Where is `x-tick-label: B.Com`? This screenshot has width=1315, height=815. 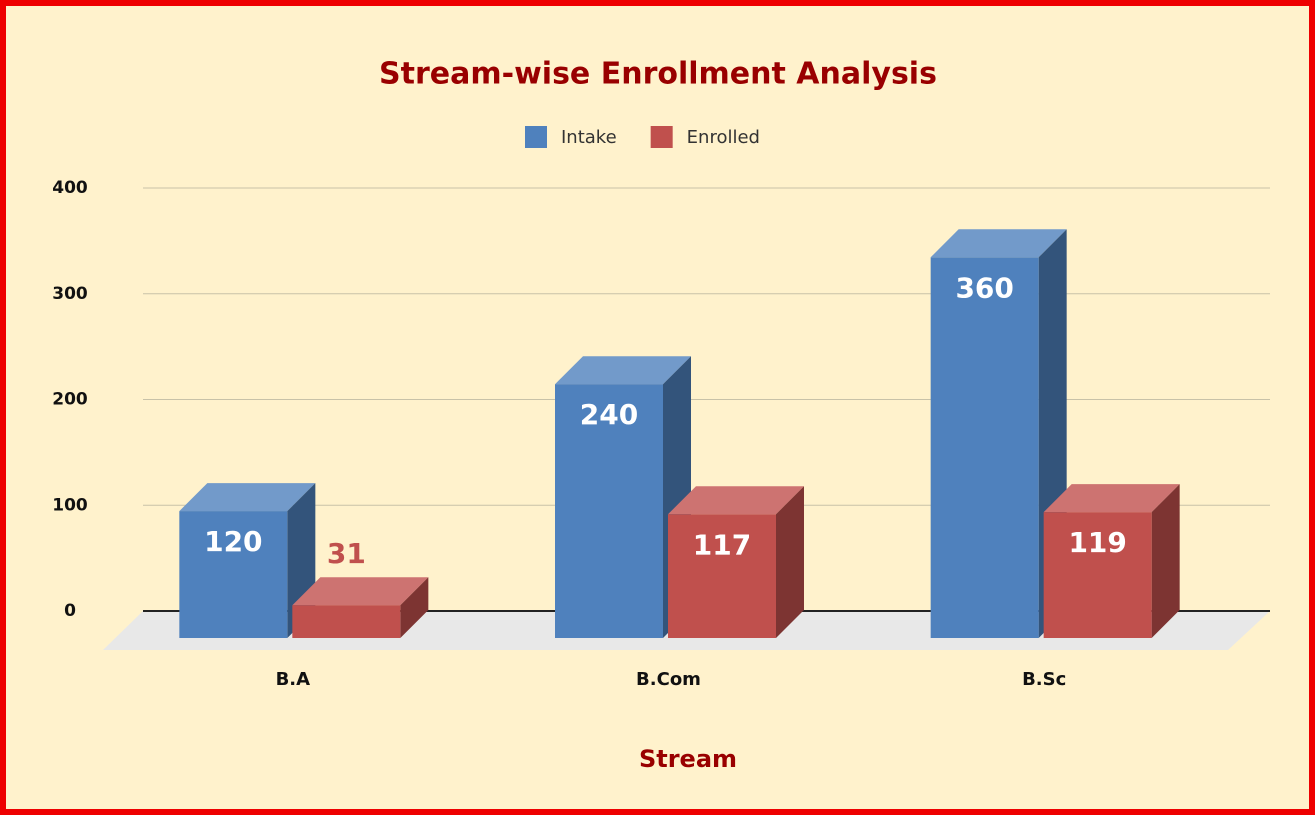
x-tick-label: B.Com is located at coordinates (668, 679).